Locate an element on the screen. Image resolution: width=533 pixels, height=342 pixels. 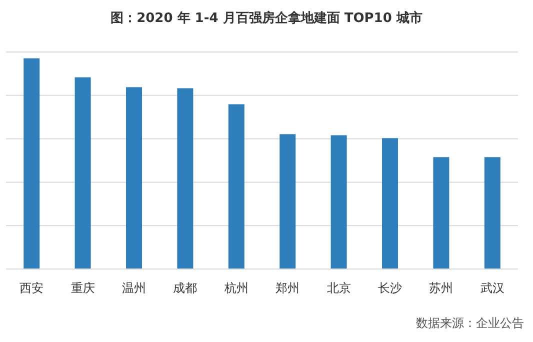
source-note: 数据来源：企业公告 is located at coordinates (470, 323).